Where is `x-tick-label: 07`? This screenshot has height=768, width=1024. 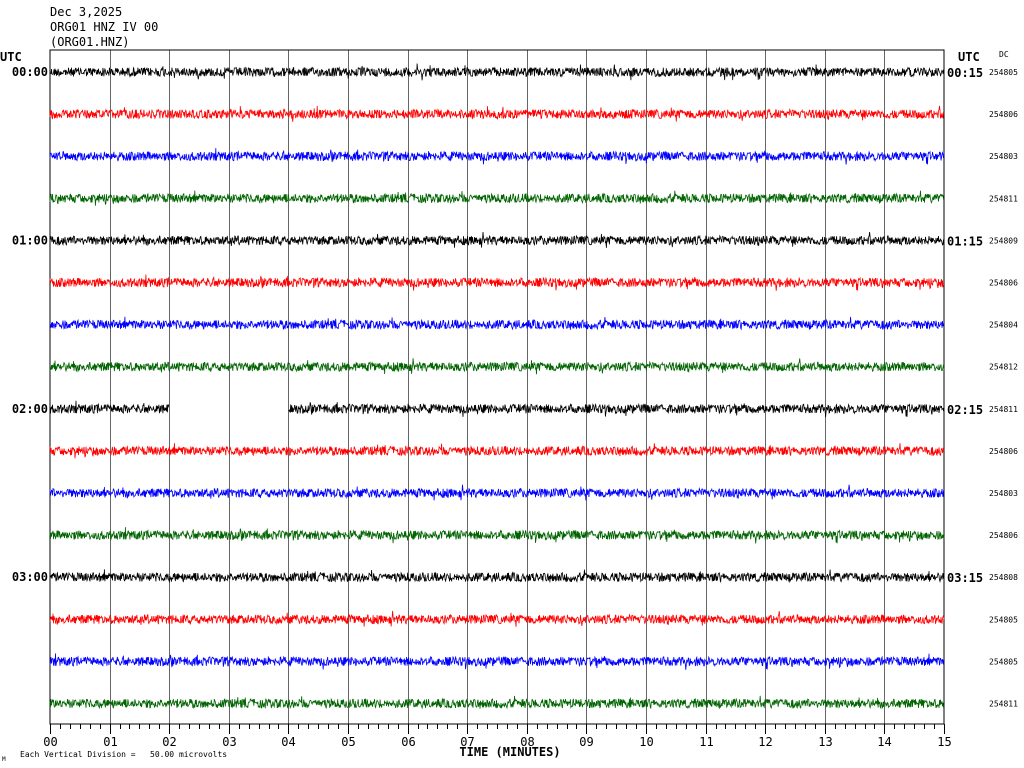
x-tick-label: 07 is located at coordinates (467, 742).